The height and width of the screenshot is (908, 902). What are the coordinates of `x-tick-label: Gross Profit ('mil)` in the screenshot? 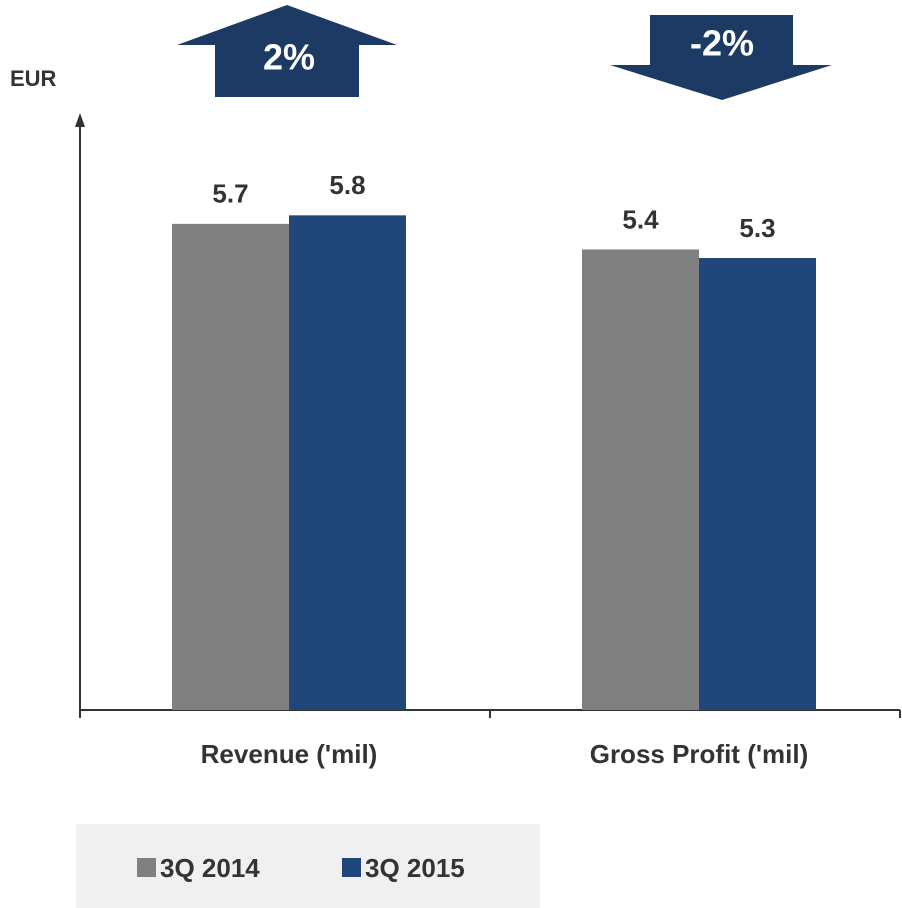 It's located at (699, 754).